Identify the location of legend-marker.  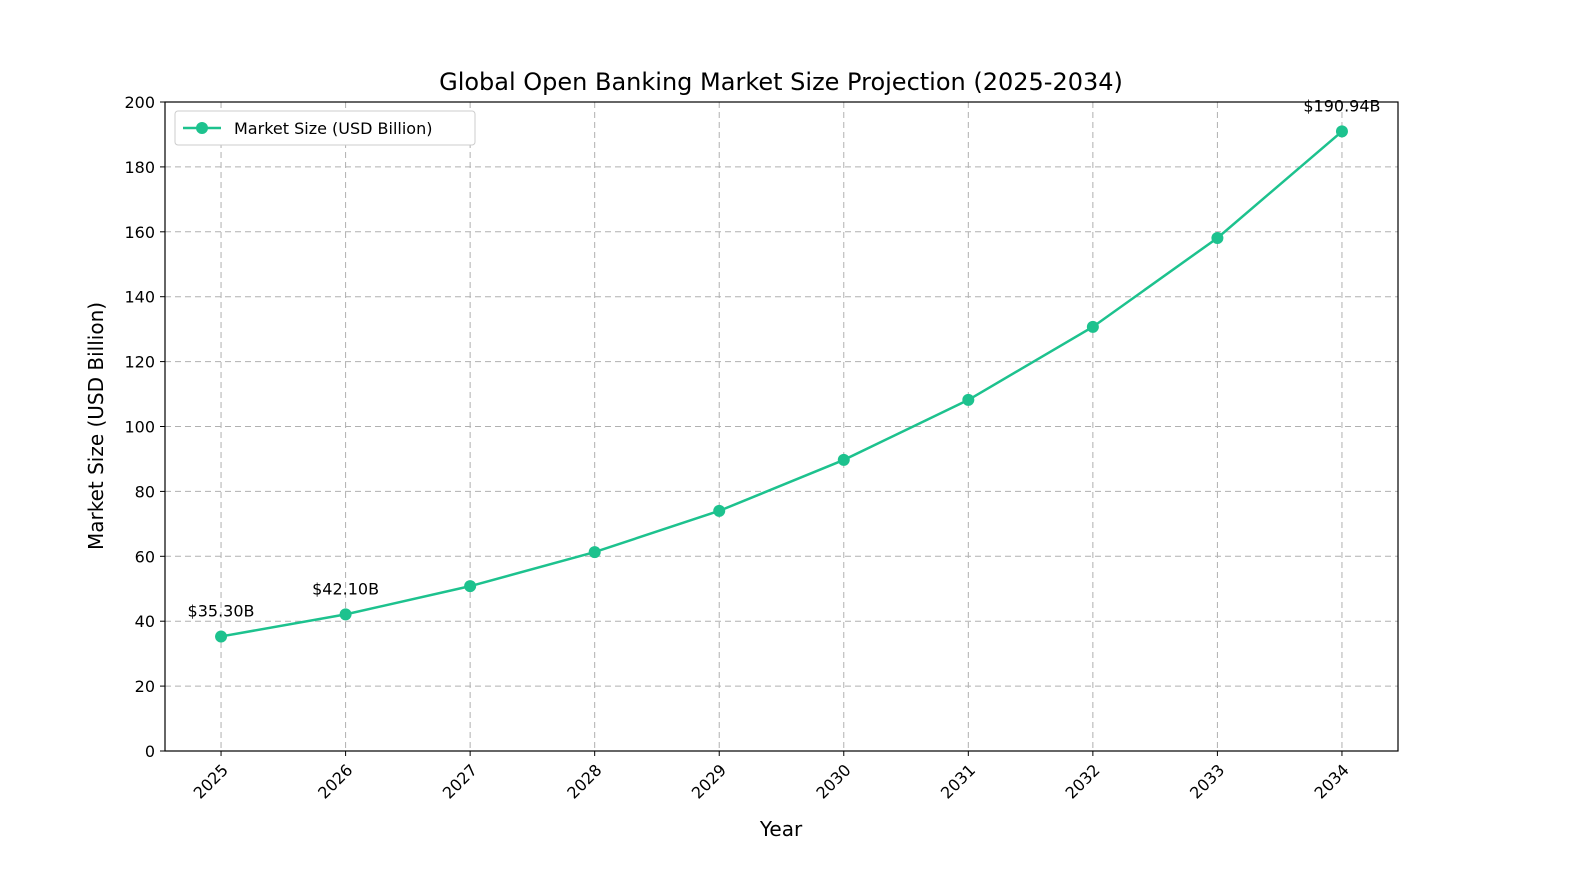
(202, 128).